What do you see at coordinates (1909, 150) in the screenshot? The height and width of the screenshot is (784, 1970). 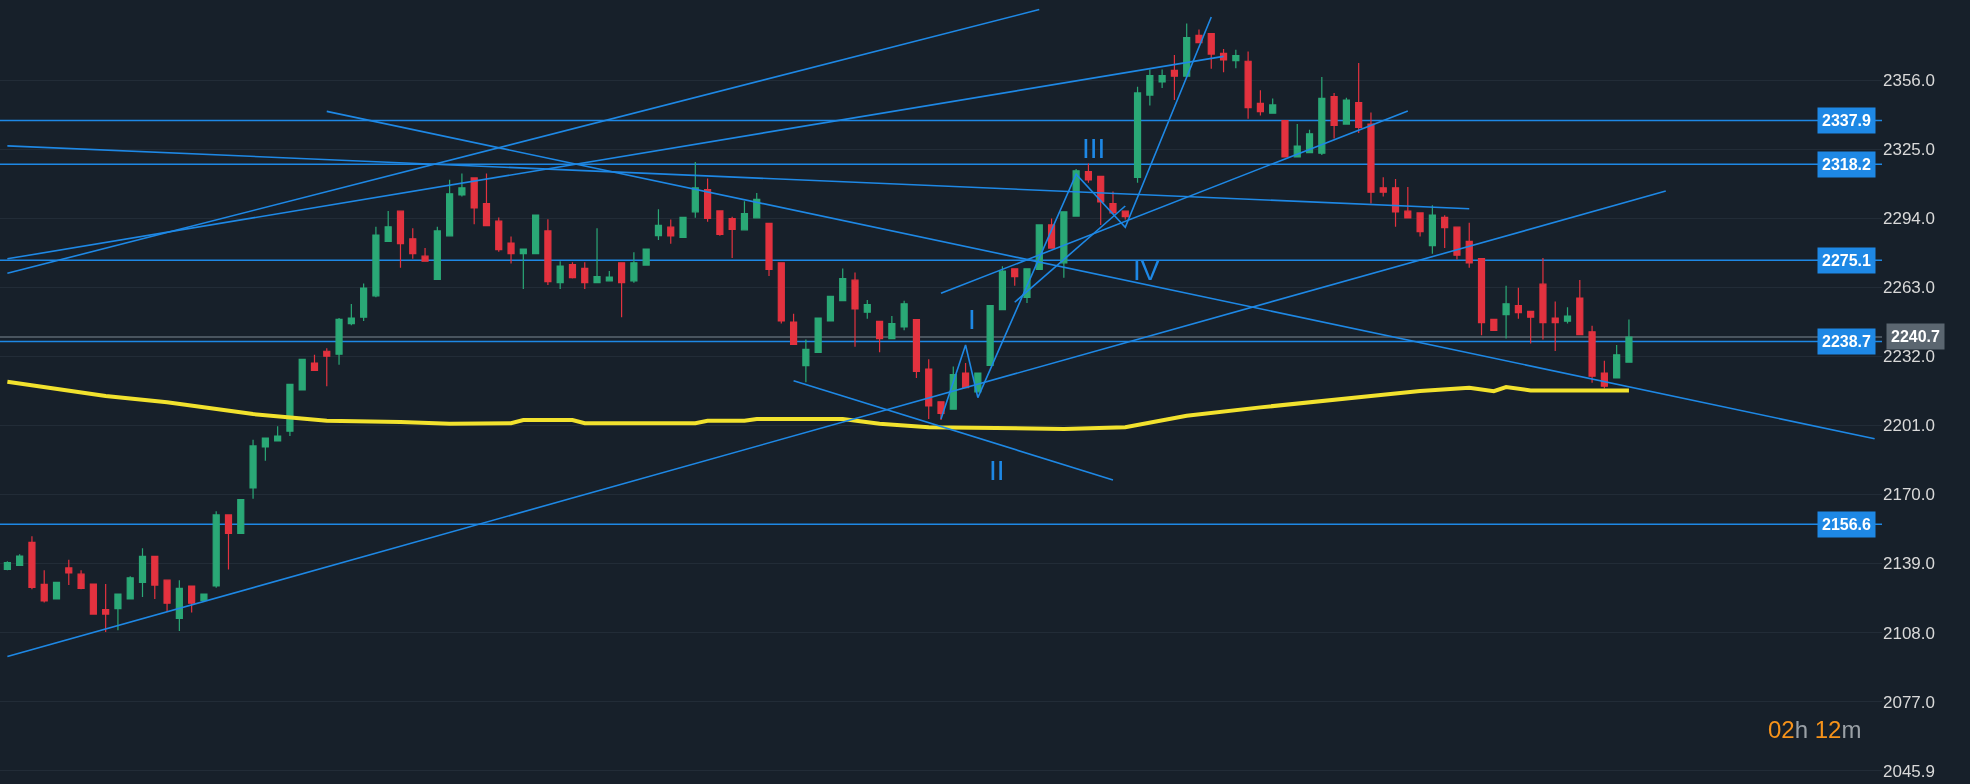 I see `y-tick-label: 2325.0` at bounding box center [1909, 150].